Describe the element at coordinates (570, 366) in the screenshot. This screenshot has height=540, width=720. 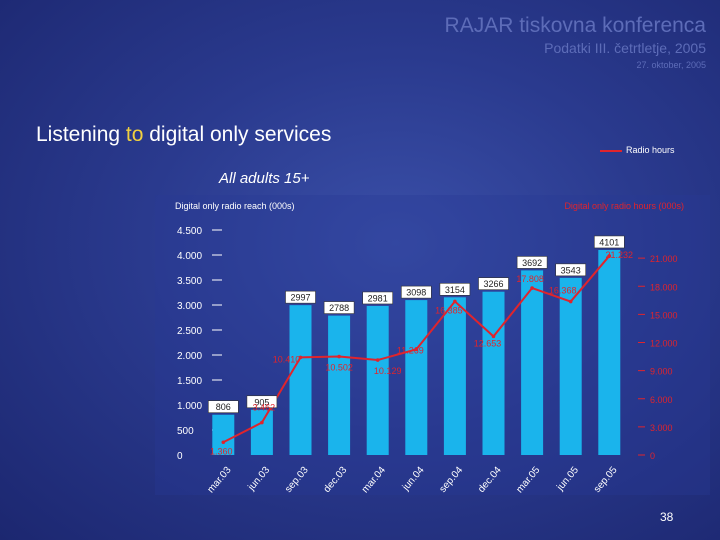
I see `bar-jun.05` at that location.